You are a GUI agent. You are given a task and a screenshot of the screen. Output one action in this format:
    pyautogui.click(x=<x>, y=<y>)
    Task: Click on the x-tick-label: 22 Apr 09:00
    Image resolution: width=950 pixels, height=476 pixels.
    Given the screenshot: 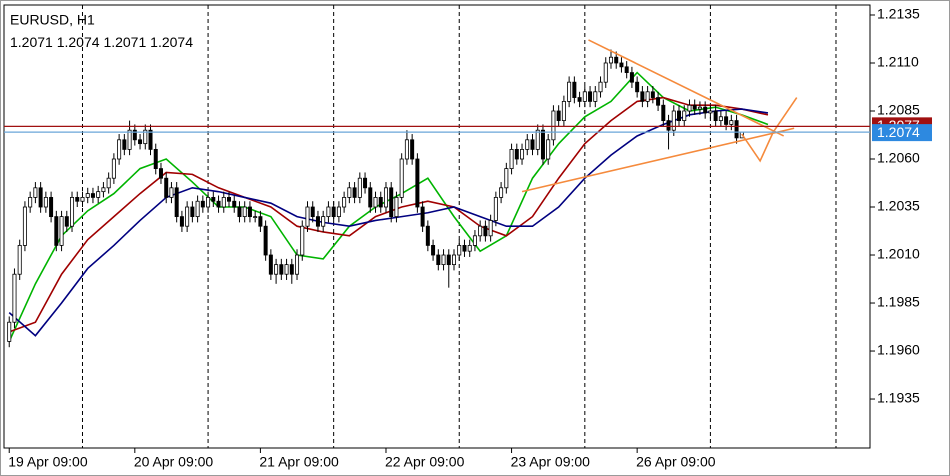 What is the action you would take?
    pyautogui.click(x=425, y=462)
    